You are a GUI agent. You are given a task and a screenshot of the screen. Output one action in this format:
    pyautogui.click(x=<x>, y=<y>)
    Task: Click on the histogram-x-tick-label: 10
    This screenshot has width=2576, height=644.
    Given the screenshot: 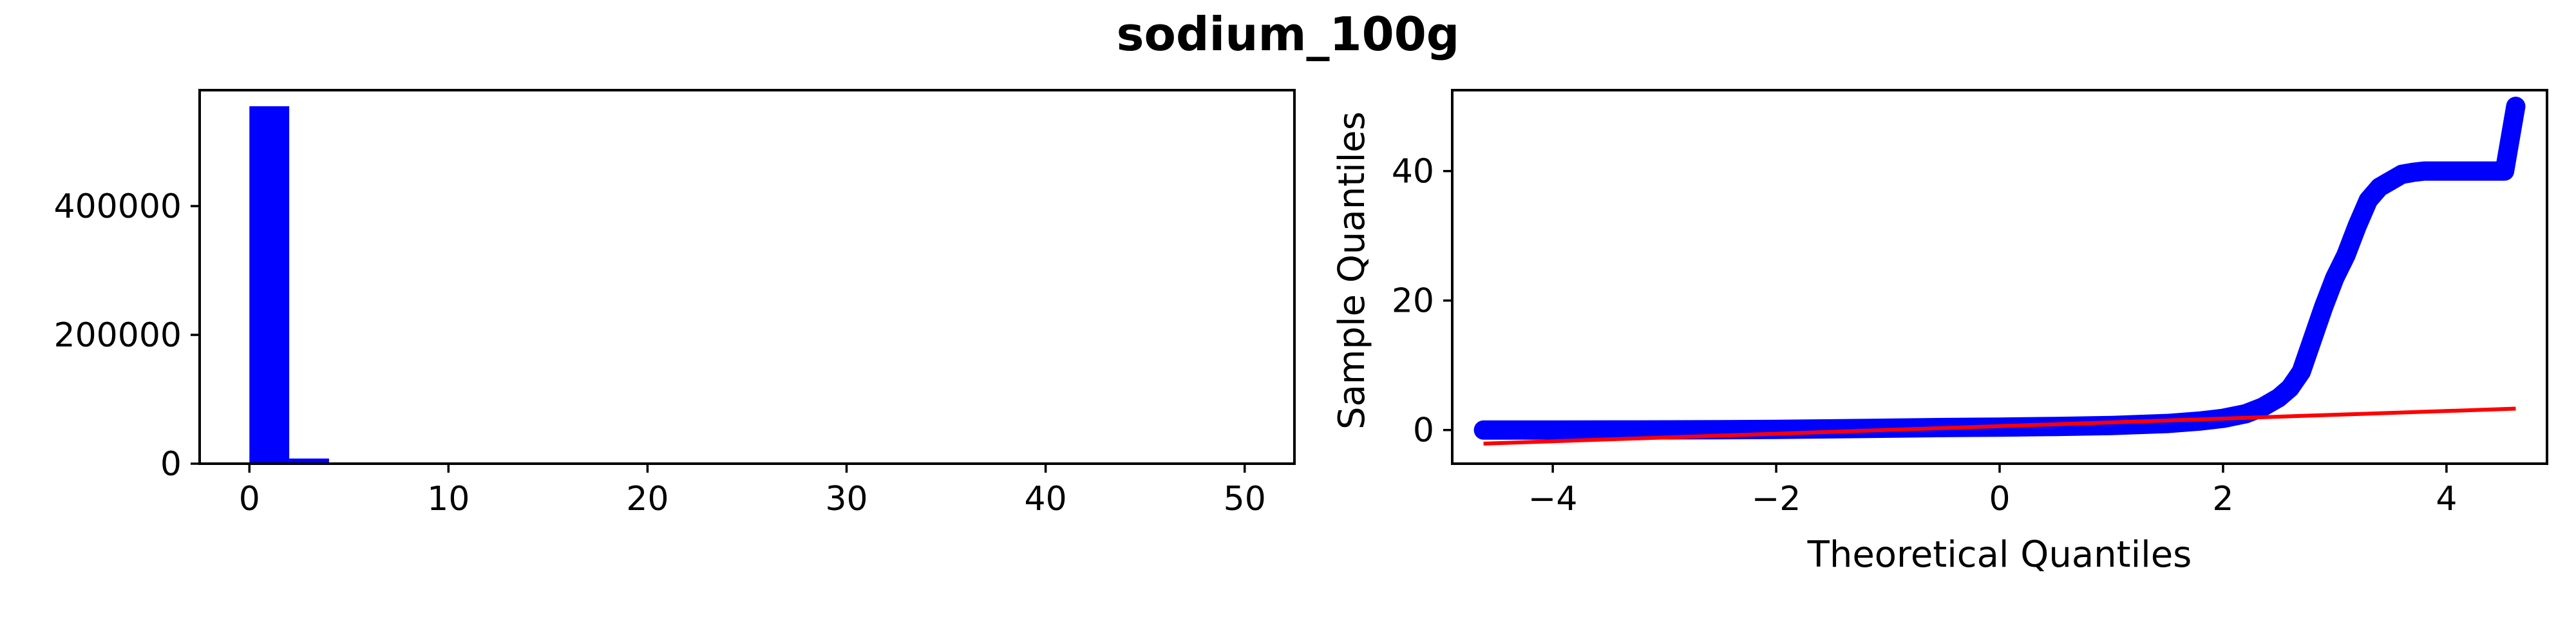 What is the action you would take?
    pyautogui.click(x=448, y=499)
    